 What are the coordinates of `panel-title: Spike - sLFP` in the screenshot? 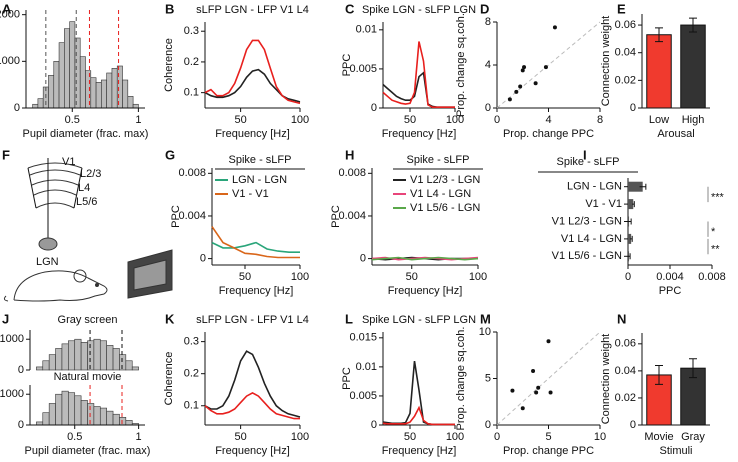 It's located at (588, 162).